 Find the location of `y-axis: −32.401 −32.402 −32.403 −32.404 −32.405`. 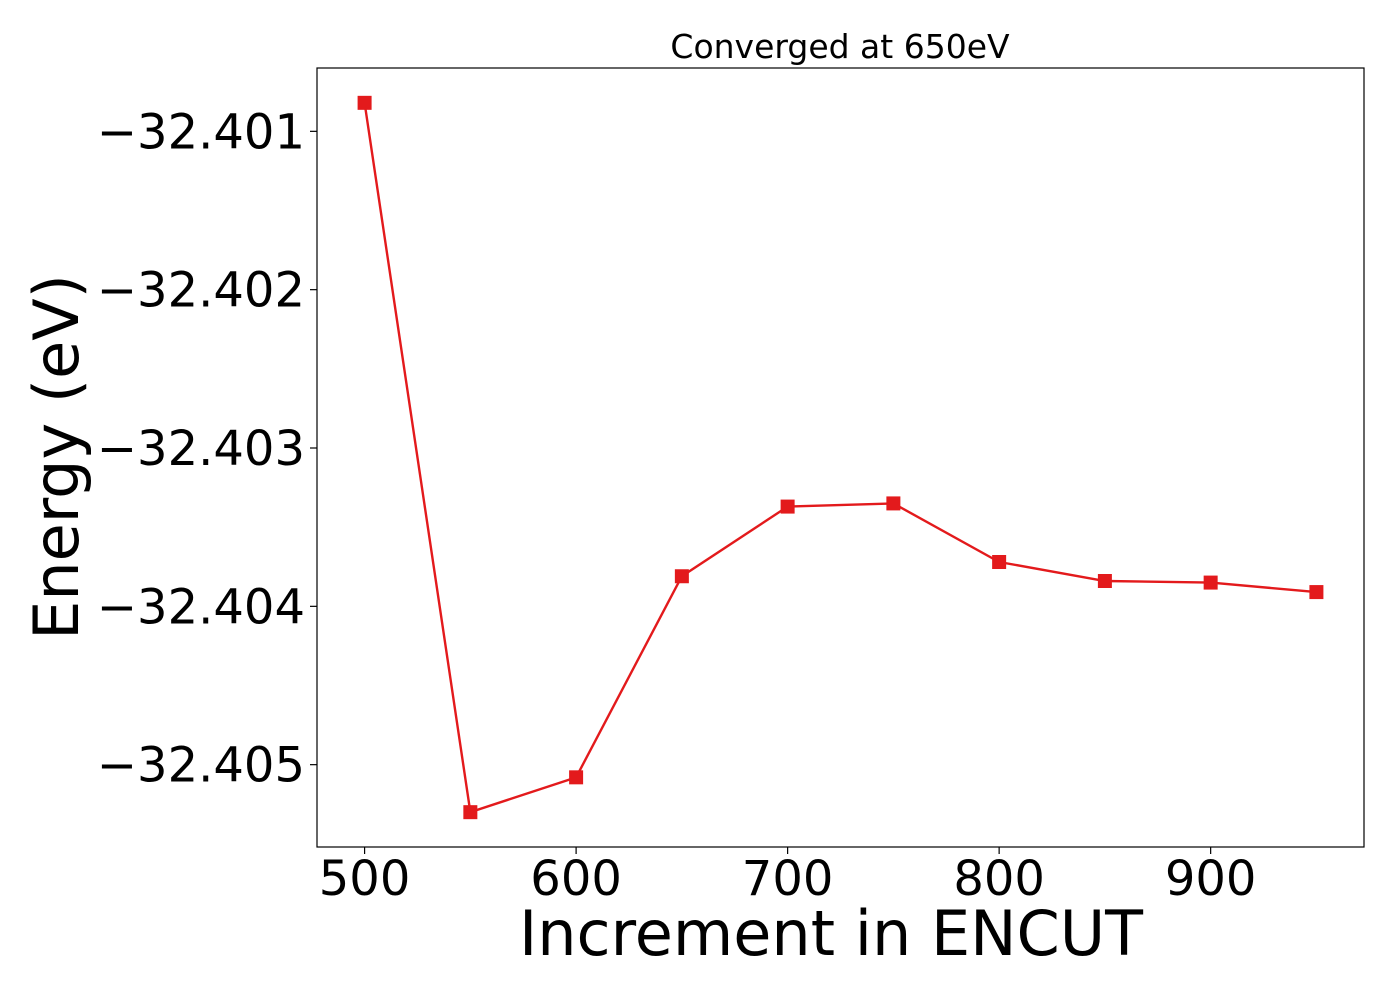

y-axis: −32.401 −32.402 −32.403 −32.404 −32.405 is located at coordinates (207, 449).